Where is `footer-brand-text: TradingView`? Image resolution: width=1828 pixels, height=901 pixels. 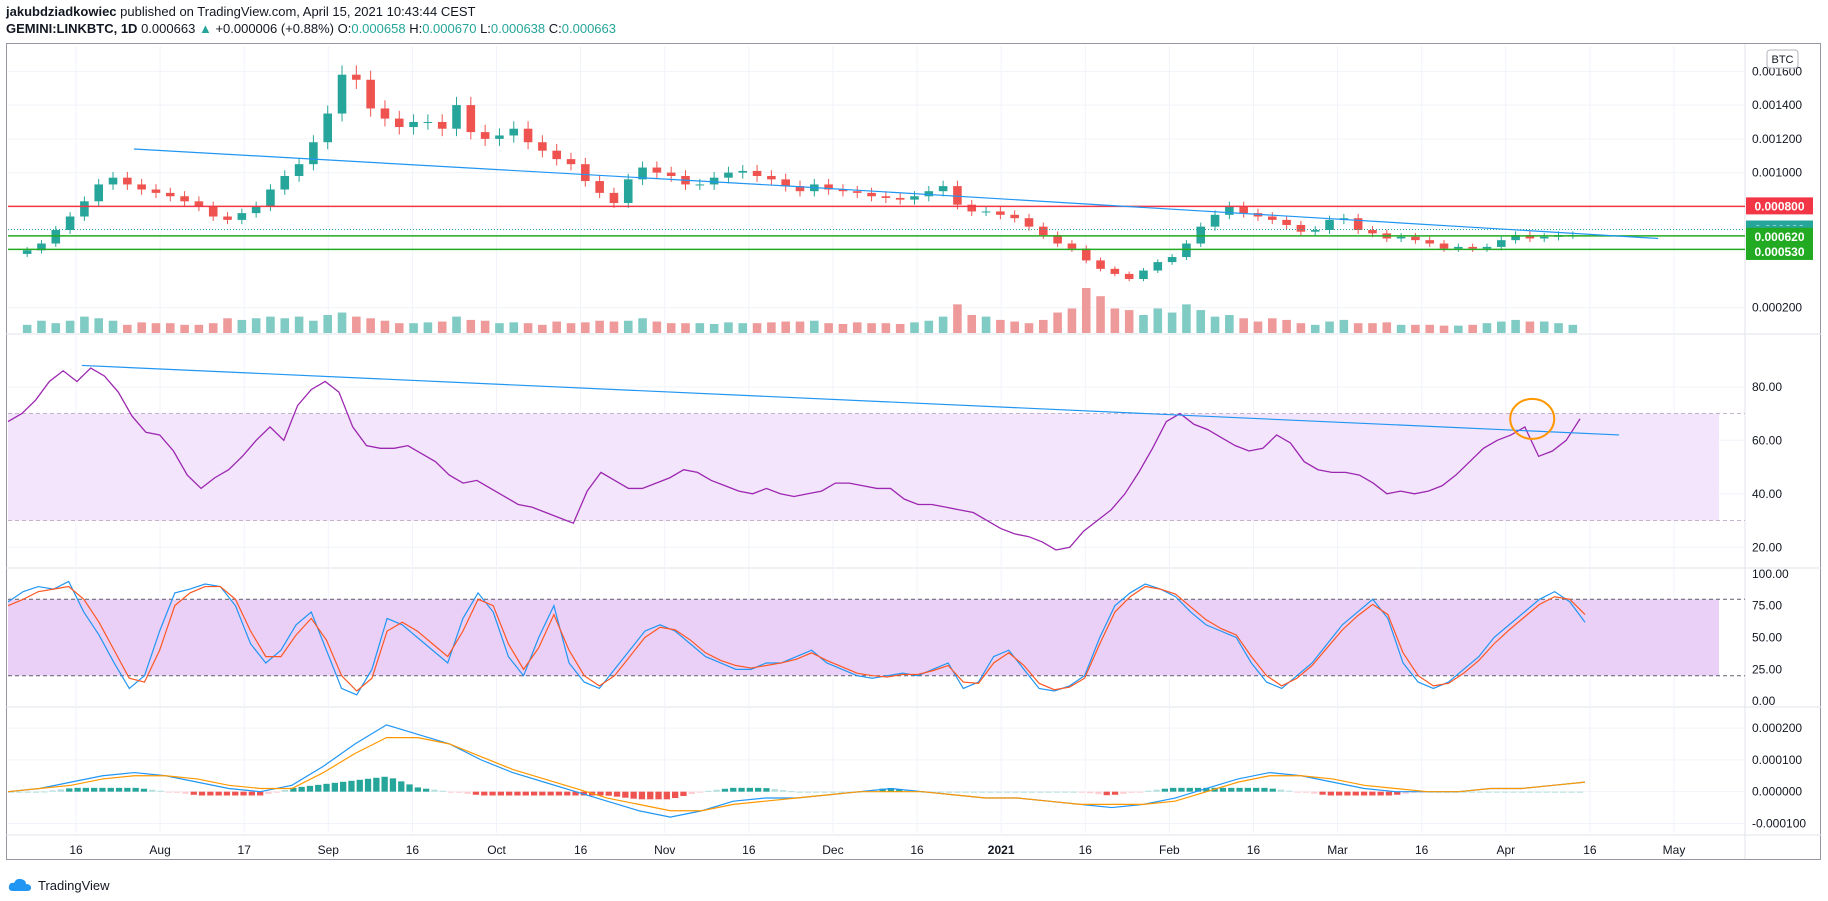 footer-brand-text: TradingView is located at coordinates (74, 885).